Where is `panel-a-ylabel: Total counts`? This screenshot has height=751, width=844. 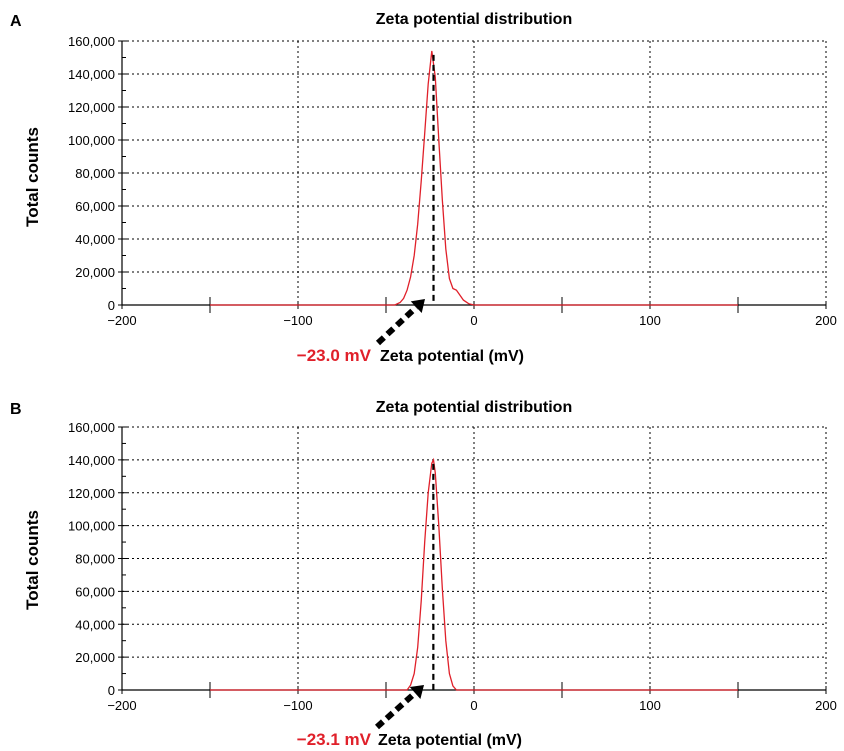 panel-a-ylabel: Total counts is located at coordinates (32, 177).